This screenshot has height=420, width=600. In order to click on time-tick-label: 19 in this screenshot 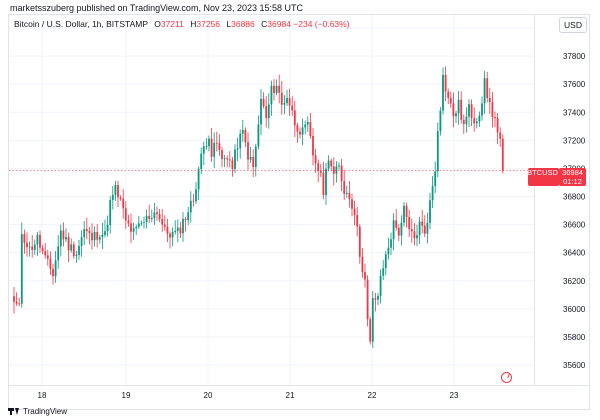, I will do `click(126, 395)`.